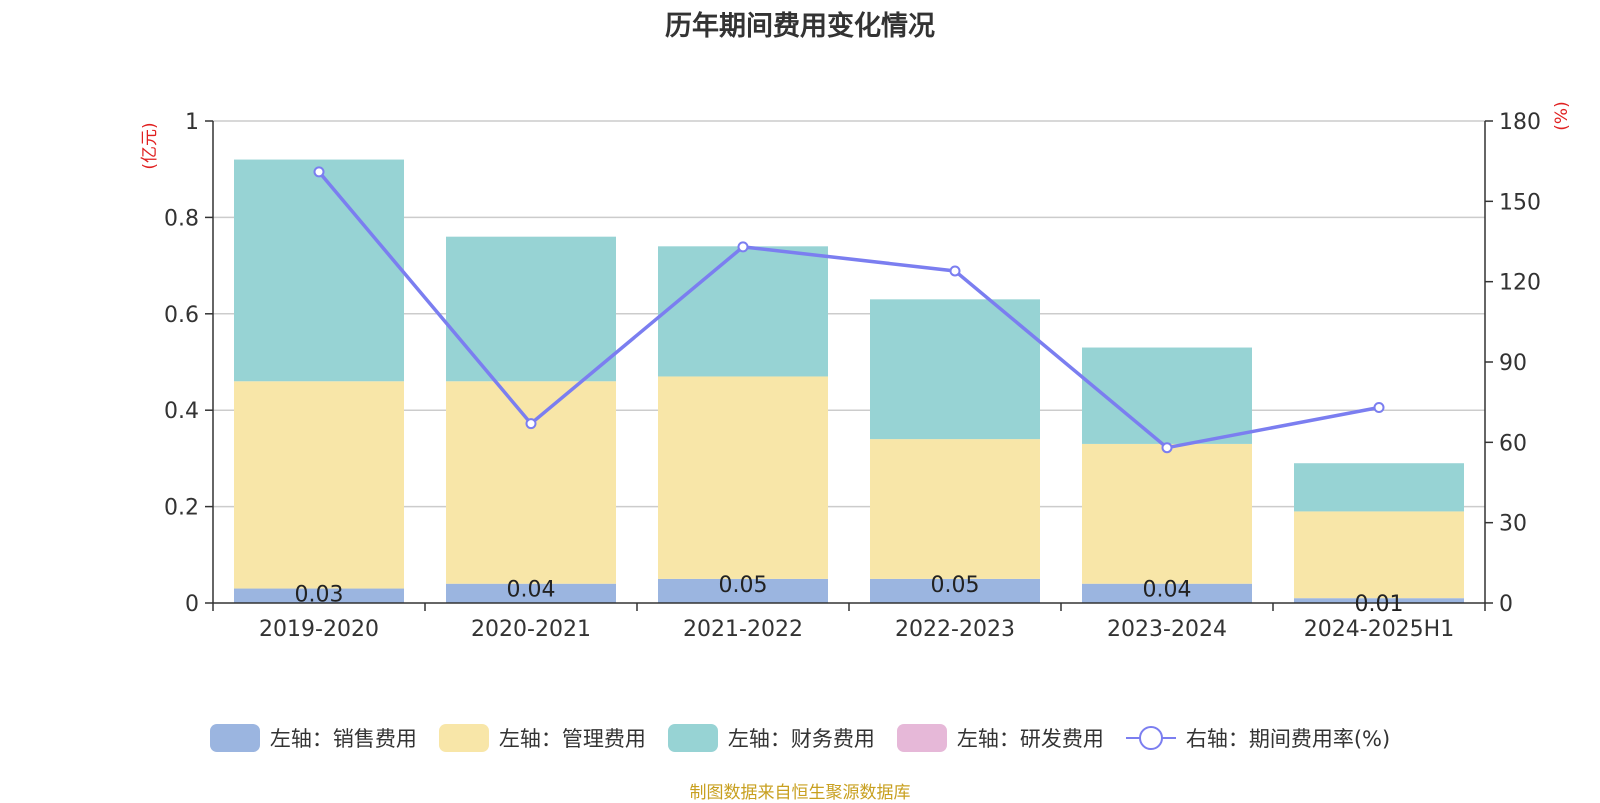 Image resolution: width=1600 pixels, height=803 pixels. Describe the element at coordinates (531, 629) in the screenshot. I see `x-axis-tick-label: 2020-2021` at that location.